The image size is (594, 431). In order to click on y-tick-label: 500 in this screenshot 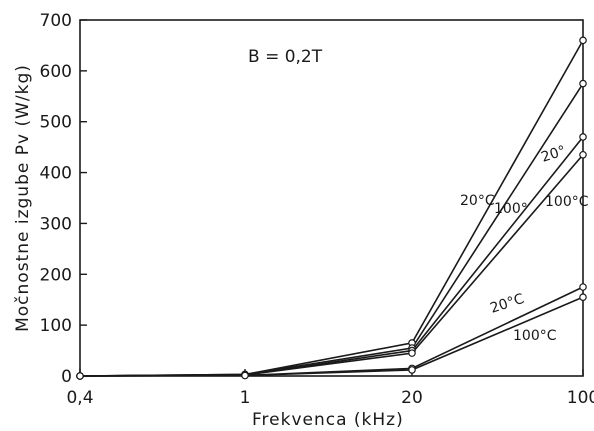, I will do `click(56, 123)`.